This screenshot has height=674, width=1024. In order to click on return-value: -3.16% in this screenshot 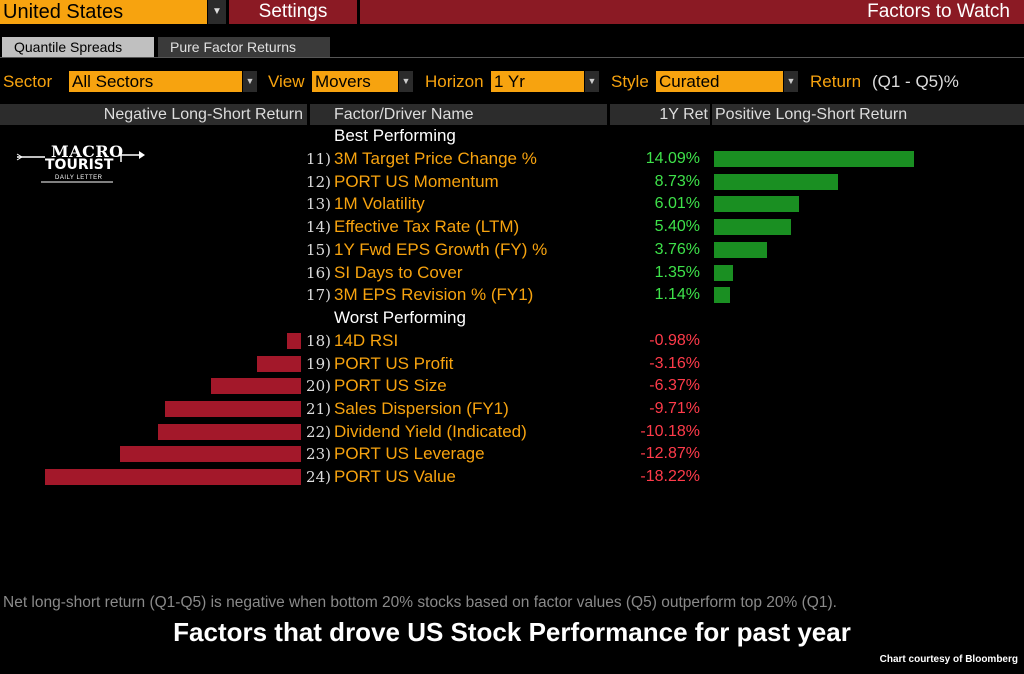, I will do `click(674, 363)`.